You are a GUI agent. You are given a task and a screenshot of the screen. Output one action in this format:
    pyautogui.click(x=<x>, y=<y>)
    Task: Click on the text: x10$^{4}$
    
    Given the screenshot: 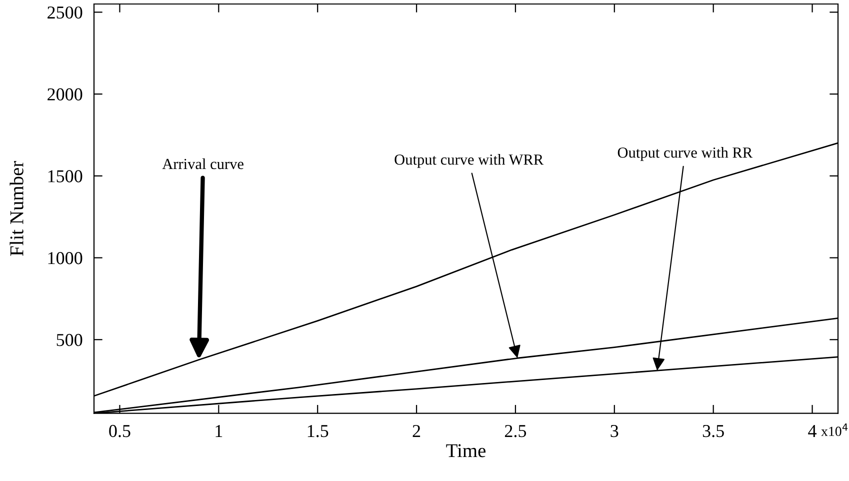 What is the action you would take?
    pyautogui.click(x=834, y=430)
    